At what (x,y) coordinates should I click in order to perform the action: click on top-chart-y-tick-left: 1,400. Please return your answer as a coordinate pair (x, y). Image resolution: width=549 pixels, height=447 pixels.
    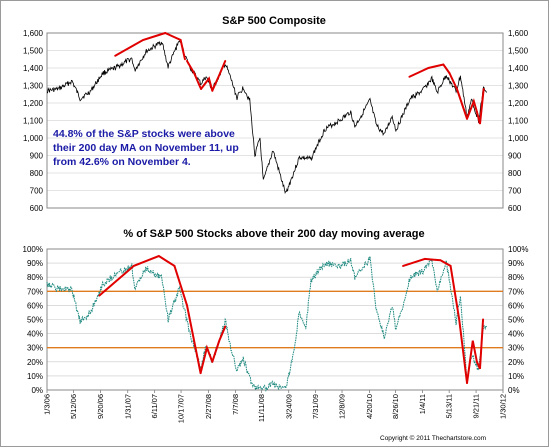
    Looking at the image, I should click on (33, 68).